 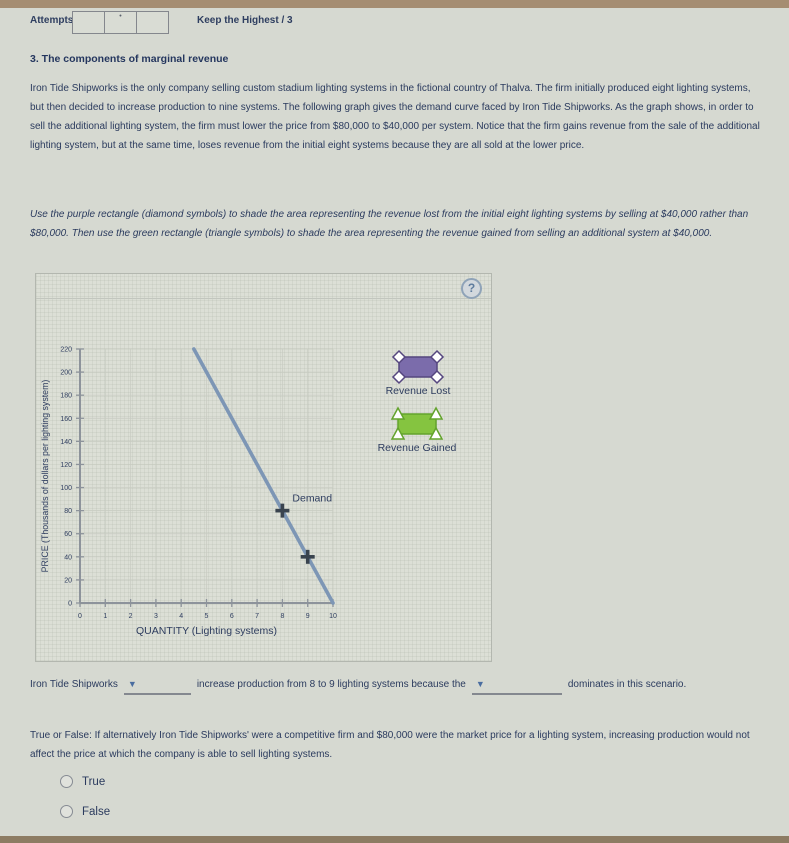 I want to click on photo-edge-top, so click(x=394, y=4).